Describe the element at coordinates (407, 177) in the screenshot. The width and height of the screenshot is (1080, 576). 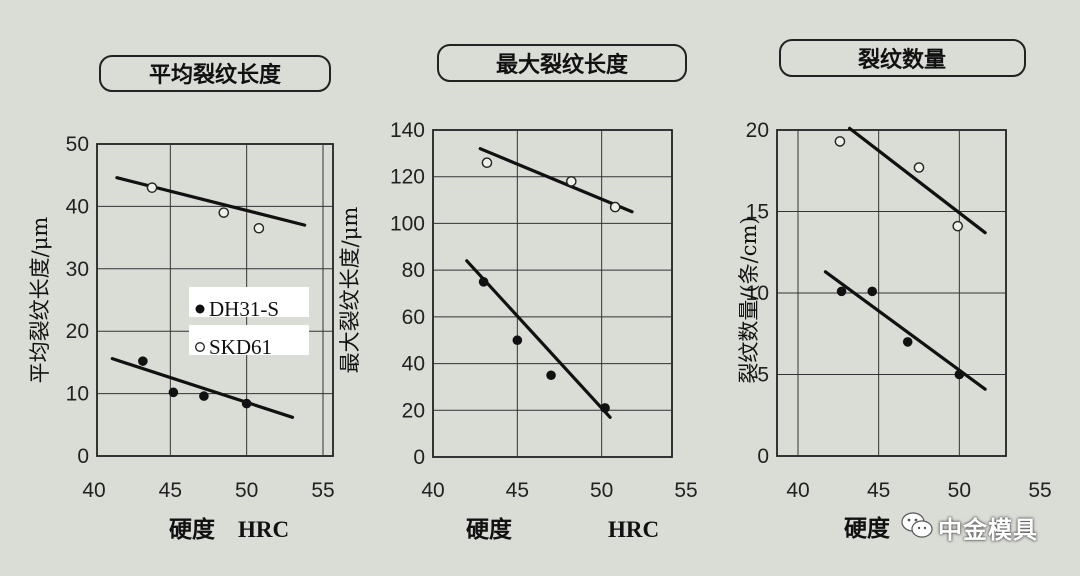
I see `y-tick-label: 120` at that location.